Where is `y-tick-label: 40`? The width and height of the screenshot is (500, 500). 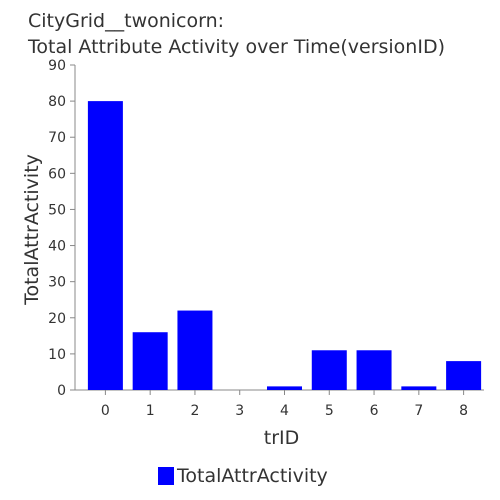
y-tick-label: 40 is located at coordinates (57, 247).